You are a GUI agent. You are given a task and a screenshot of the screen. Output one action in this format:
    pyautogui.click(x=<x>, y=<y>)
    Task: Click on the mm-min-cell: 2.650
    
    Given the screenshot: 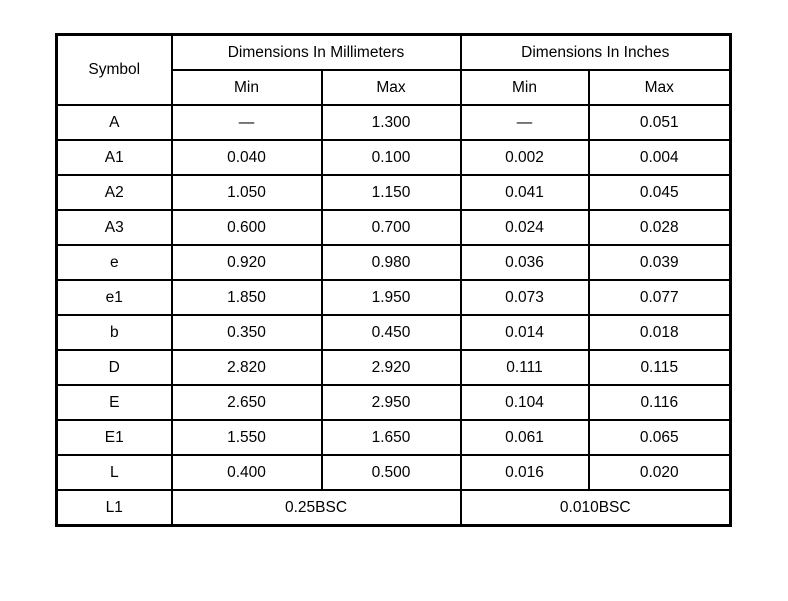 What is the action you would take?
    pyautogui.click(x=246, y=402)
    